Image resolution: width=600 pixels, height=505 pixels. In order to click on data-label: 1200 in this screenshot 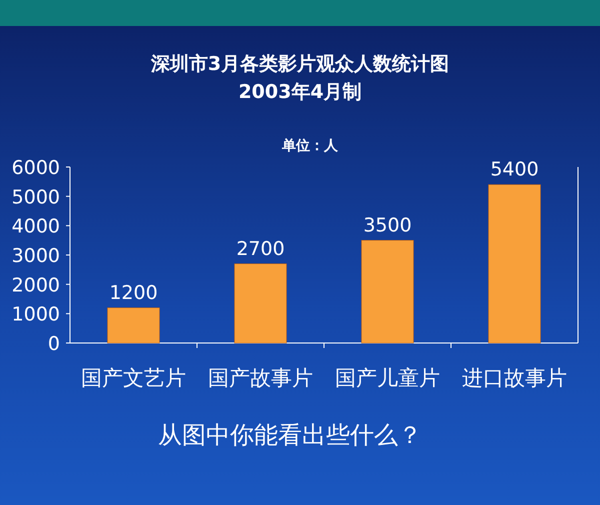, I will do `click(133, 293)`.